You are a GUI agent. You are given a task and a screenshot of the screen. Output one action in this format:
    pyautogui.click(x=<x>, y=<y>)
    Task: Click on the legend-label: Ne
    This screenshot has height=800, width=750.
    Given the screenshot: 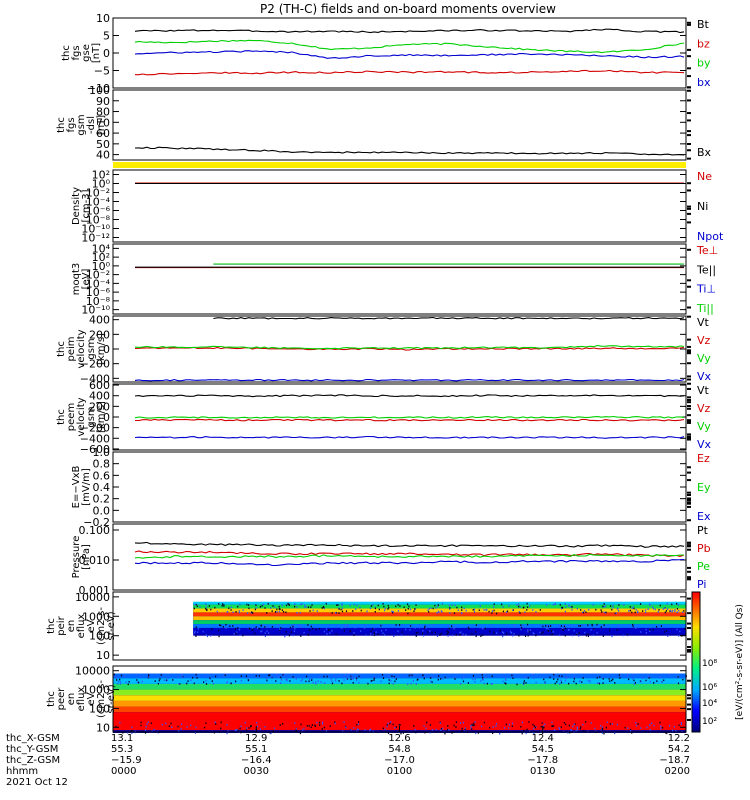 What is the action you would take?
    pyautogui.click(x=704, y=176)
    